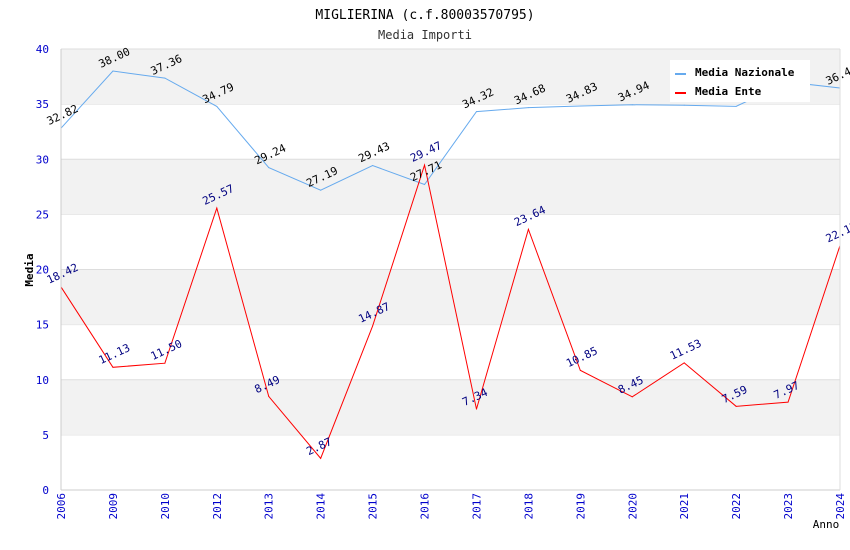  What do you see at coordinates (528, 506) in the screenshot?
I see `x-tick-label: 2018` at bounding box center [528, 506].